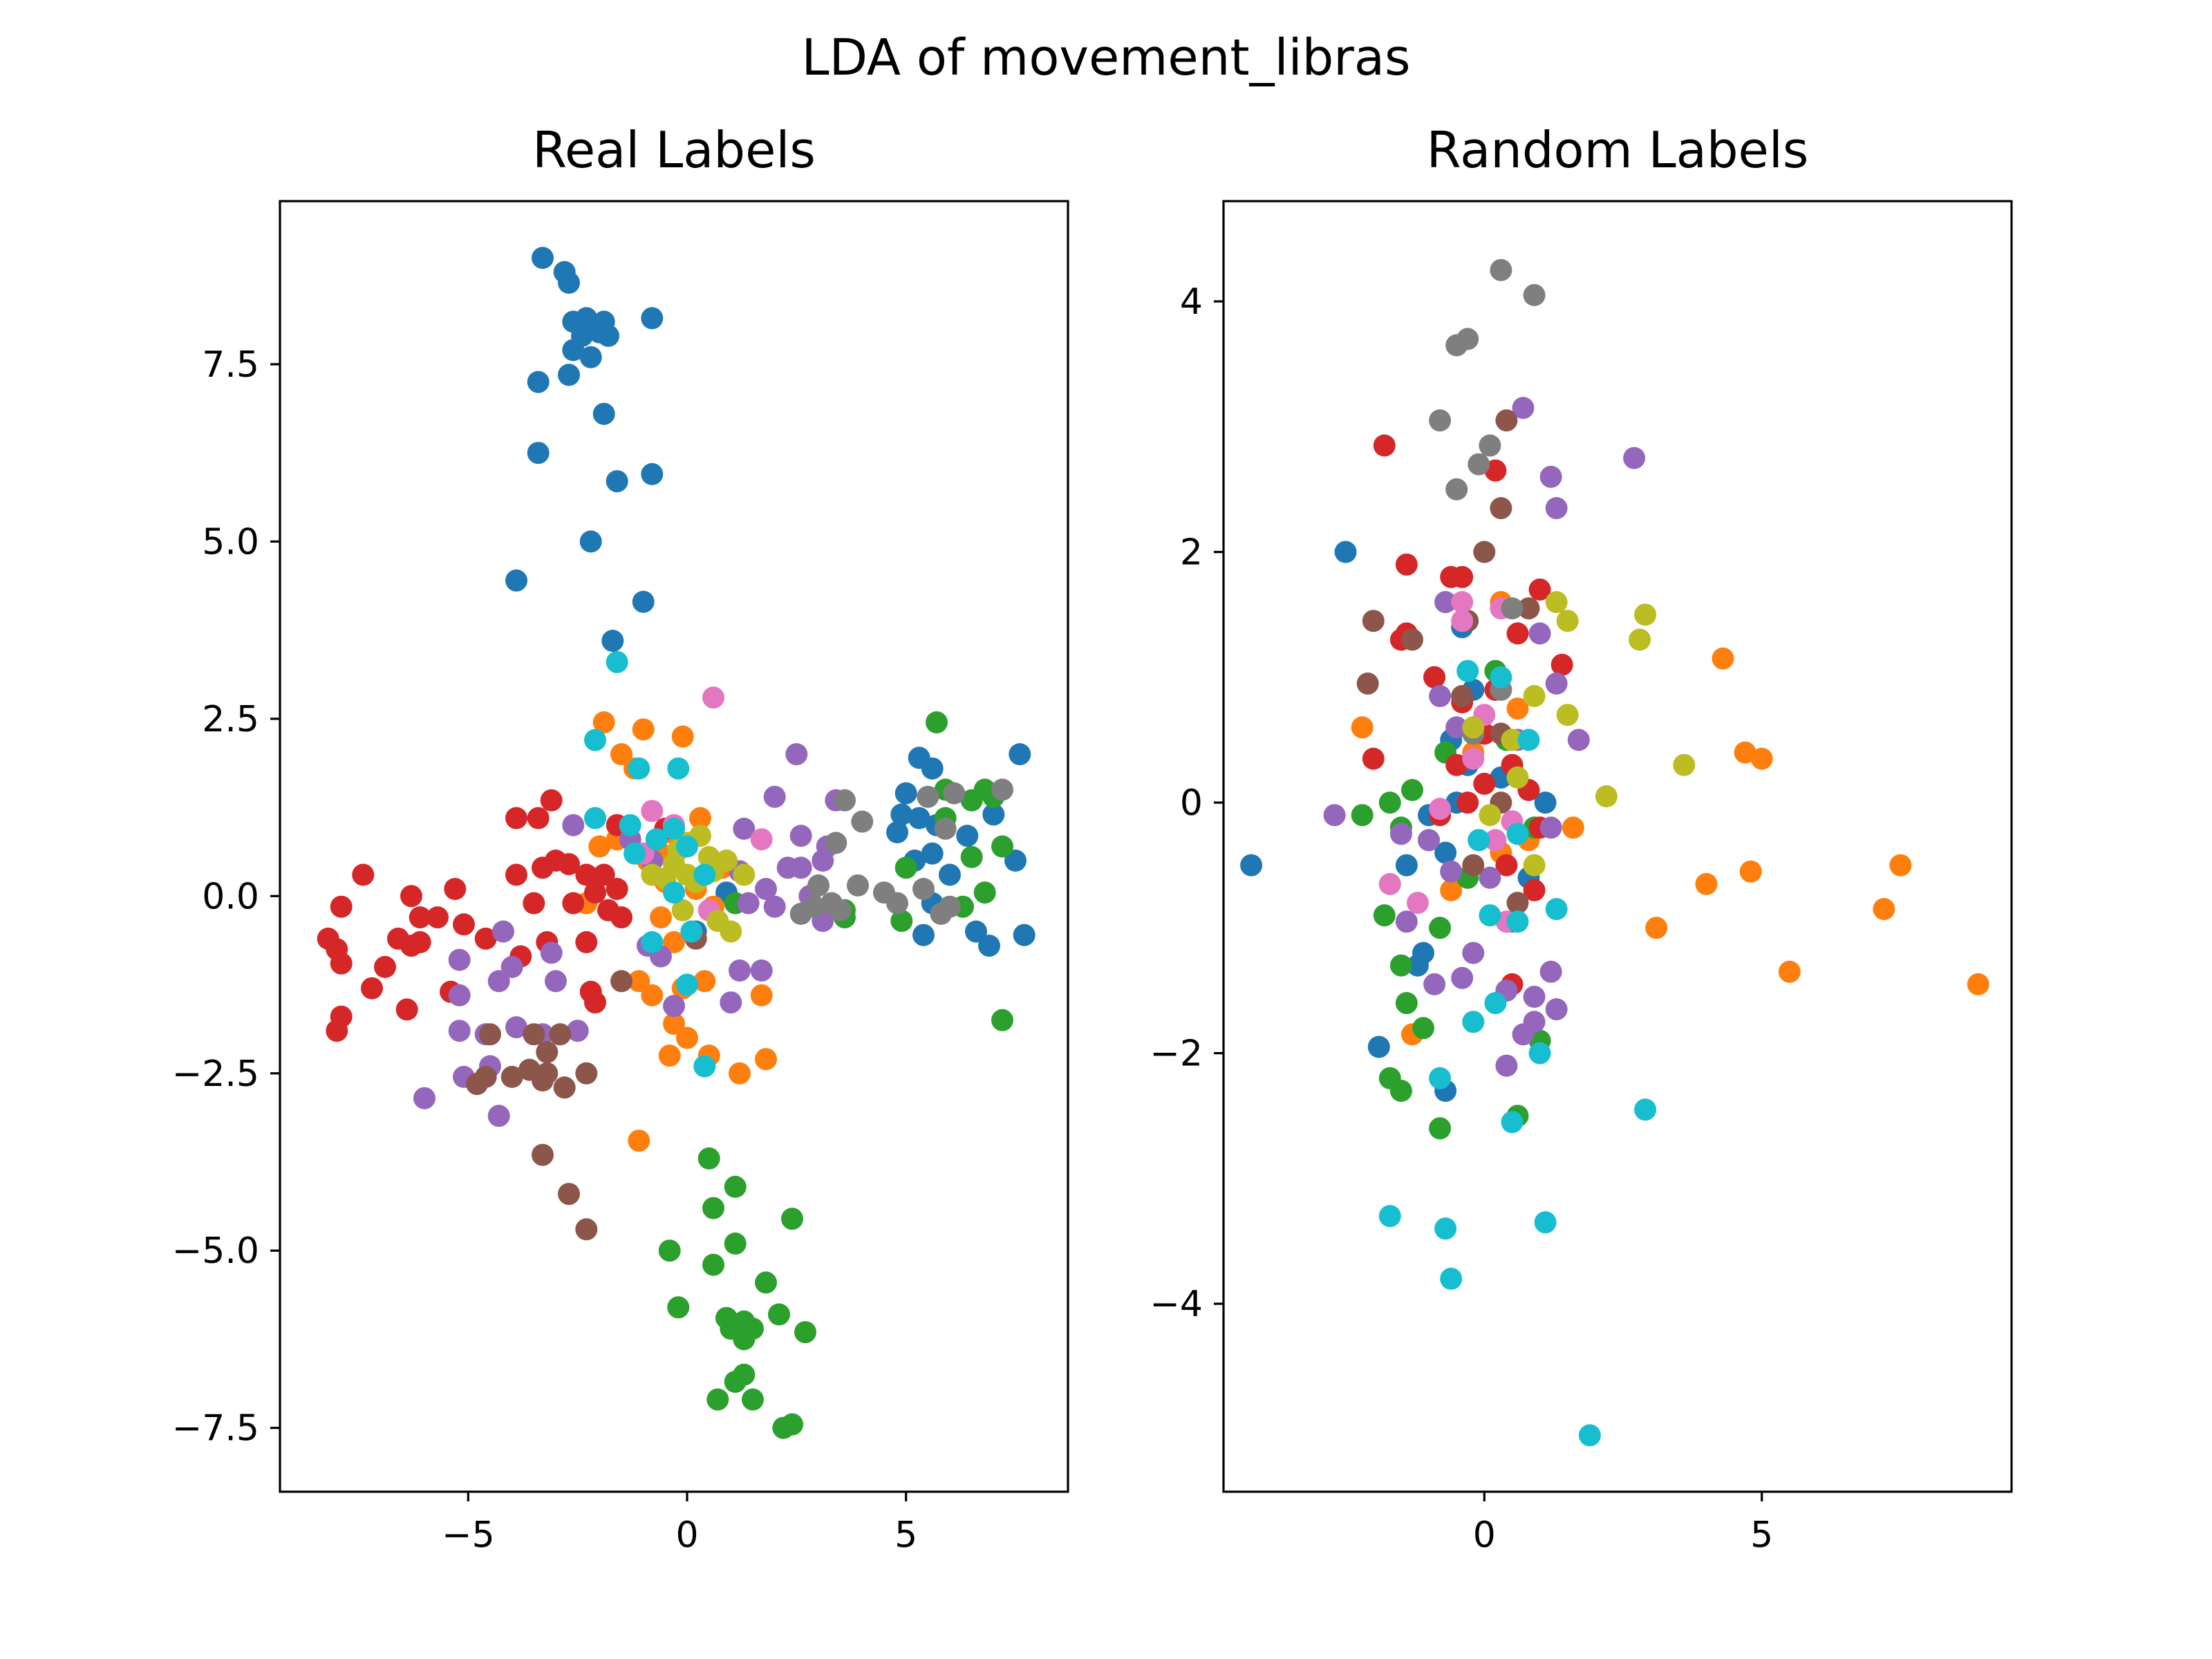 The image size is (2212, 1659). I want to click on subplot-title: Real Labels, so click(674, 150).